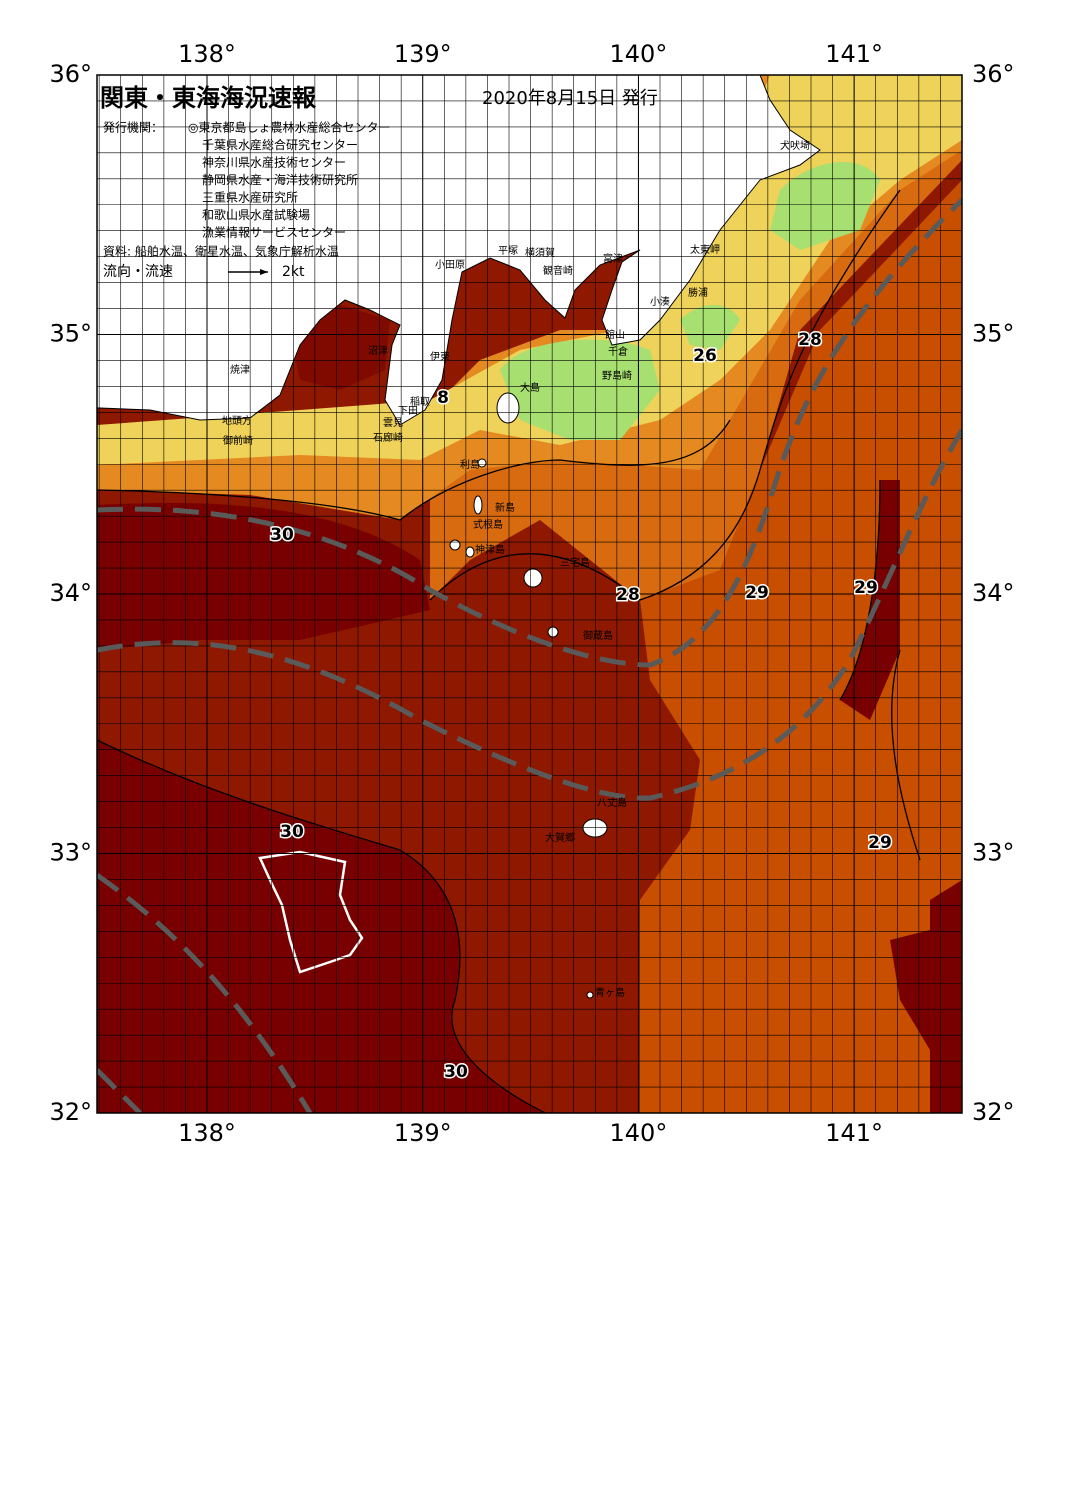  What do you see at coordinates (470, 464) in the screenshot?
I see `place-name: 利島` at bounding box center [470, 464].